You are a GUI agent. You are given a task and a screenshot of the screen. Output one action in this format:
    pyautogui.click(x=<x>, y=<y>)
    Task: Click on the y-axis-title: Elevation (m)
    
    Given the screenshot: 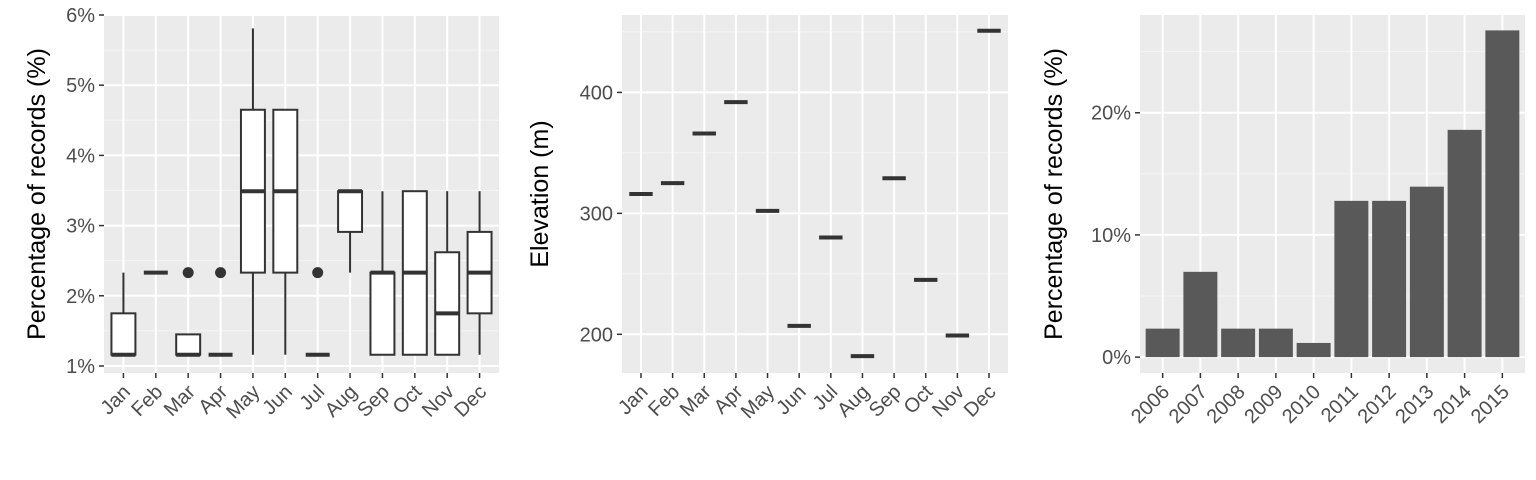 What is the action you would take?
    pyautogui.click(x=540, y=193)
    